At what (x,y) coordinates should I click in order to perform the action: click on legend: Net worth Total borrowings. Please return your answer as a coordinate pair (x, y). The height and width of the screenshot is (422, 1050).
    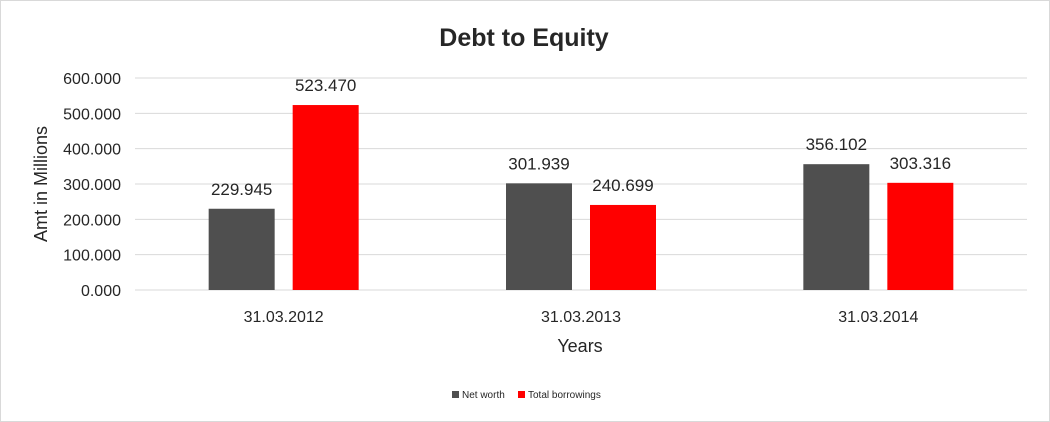
    Looking at the image, I should click on (526, 395).